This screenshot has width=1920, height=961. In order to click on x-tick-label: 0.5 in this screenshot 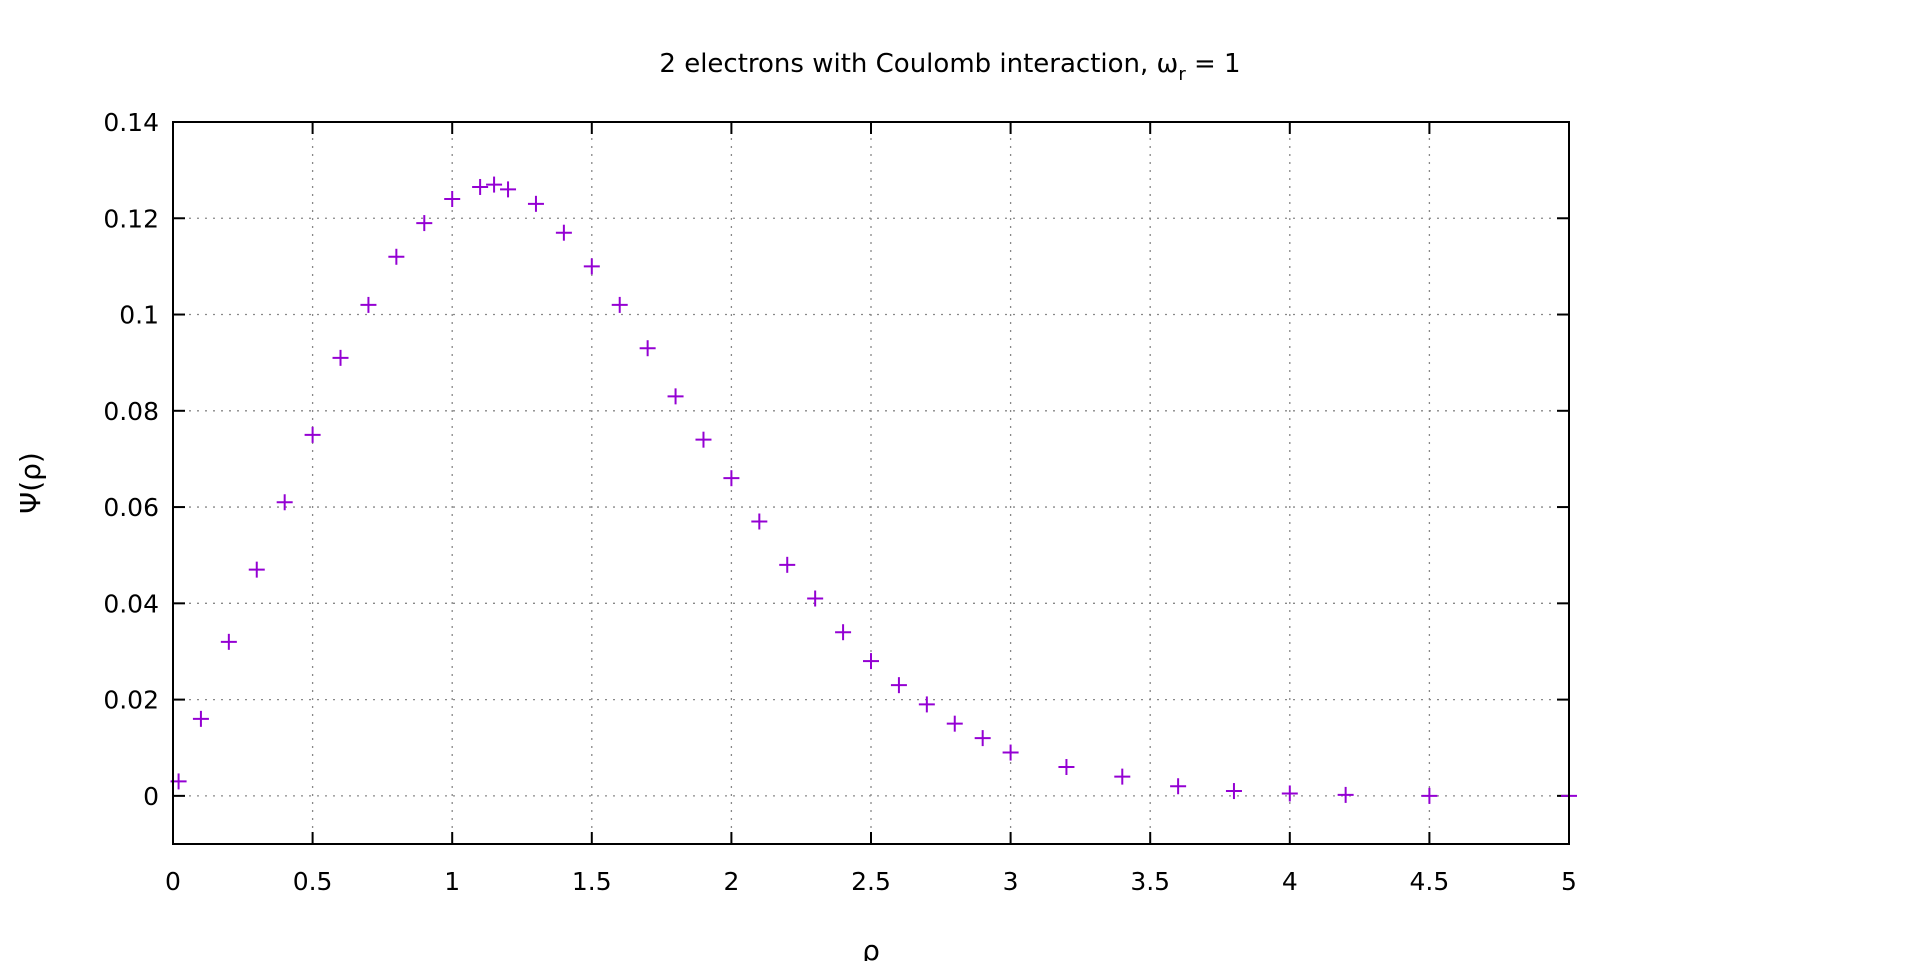, I will do `click(313, 881)`.